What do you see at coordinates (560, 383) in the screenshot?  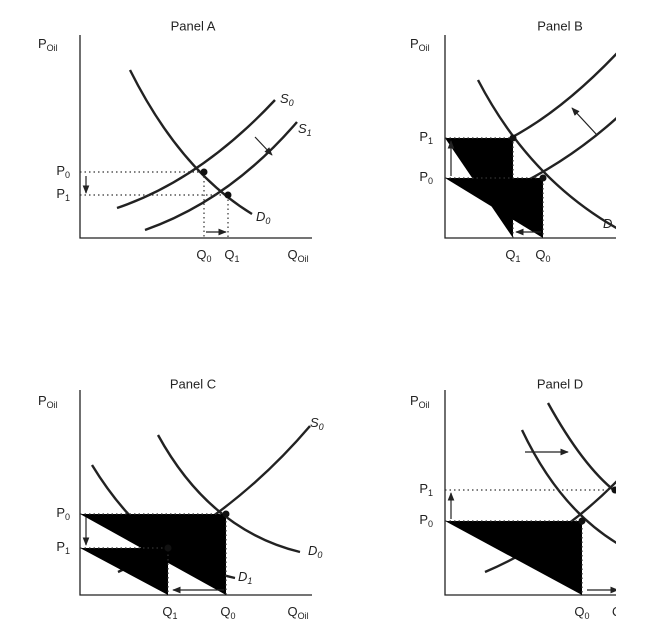 I see `panel-title: Panel D` at bounding box center [560, 383].